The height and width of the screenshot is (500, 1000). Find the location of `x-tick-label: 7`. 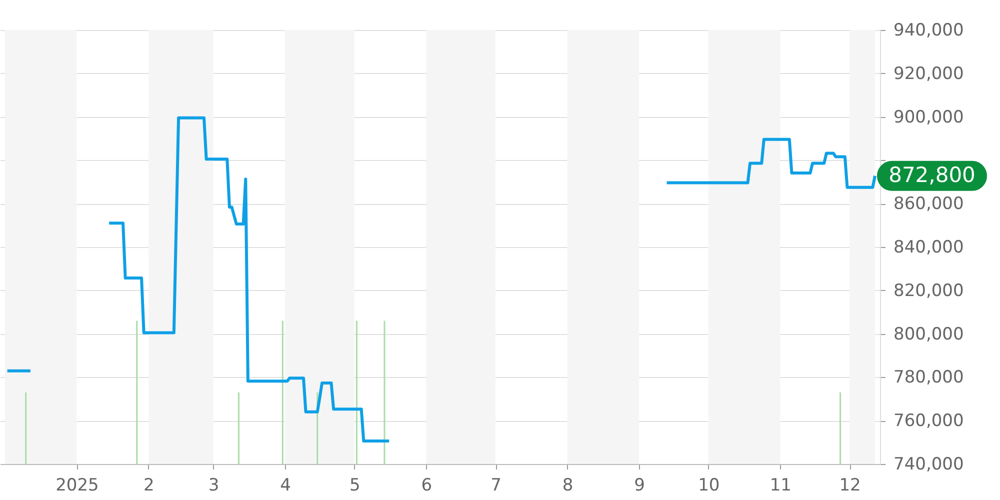

x-tick-label: 7 is located at coordinates (496, 486).